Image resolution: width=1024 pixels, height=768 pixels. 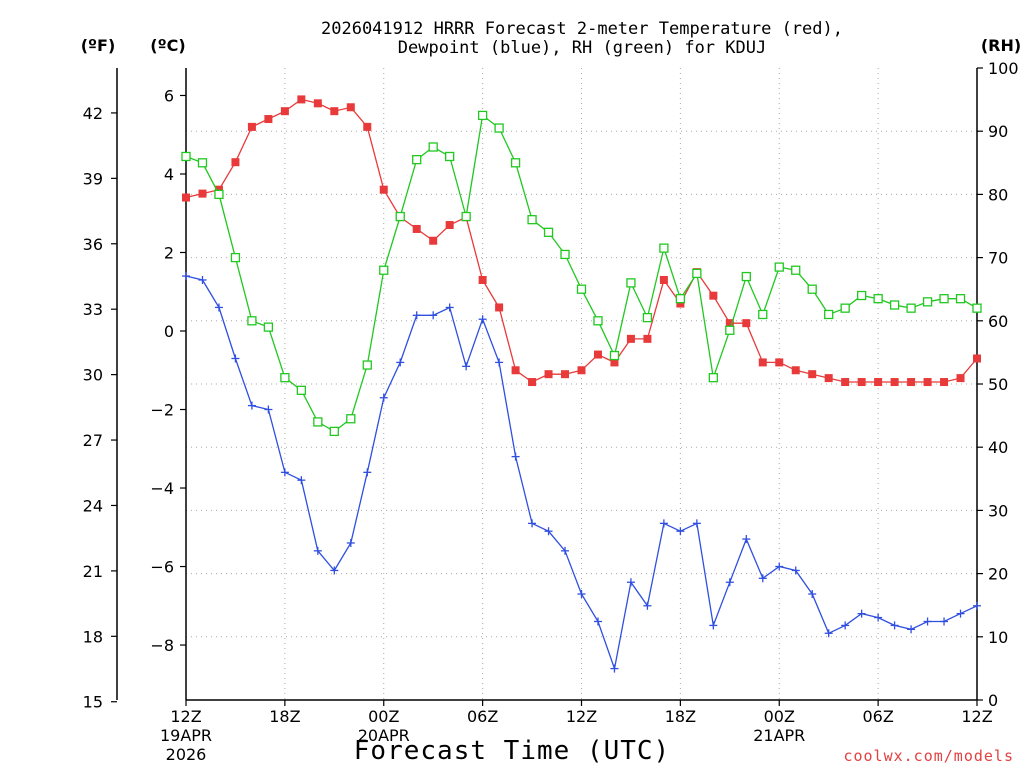 I want to click on unit-fahrenheit-label: (ºF), so click(x=98, y=45).